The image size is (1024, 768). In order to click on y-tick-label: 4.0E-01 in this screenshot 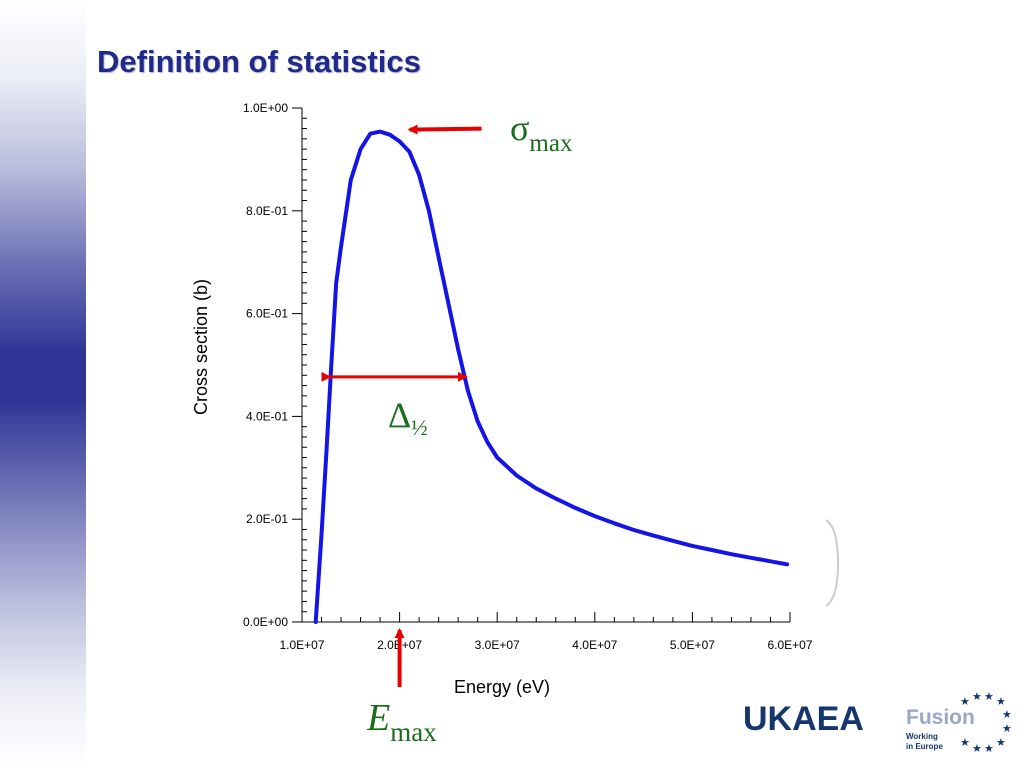, I will do `click(267, 416)`.